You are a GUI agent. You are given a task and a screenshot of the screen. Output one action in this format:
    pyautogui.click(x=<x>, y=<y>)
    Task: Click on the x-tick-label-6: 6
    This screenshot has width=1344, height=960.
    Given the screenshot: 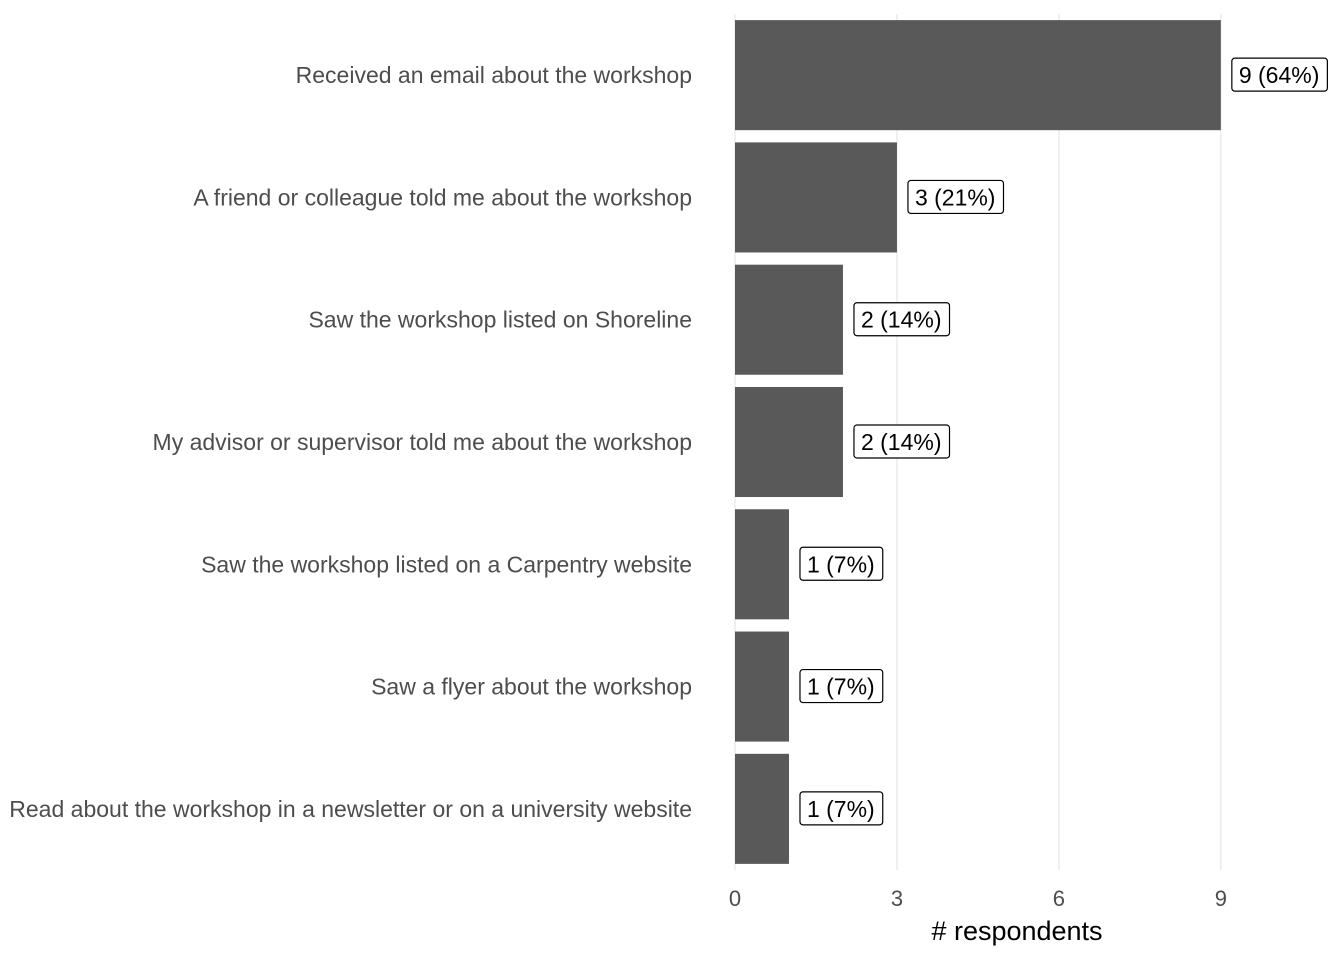 What is the action you would take?
    pyautogui.click(x=1059, y=898)
    